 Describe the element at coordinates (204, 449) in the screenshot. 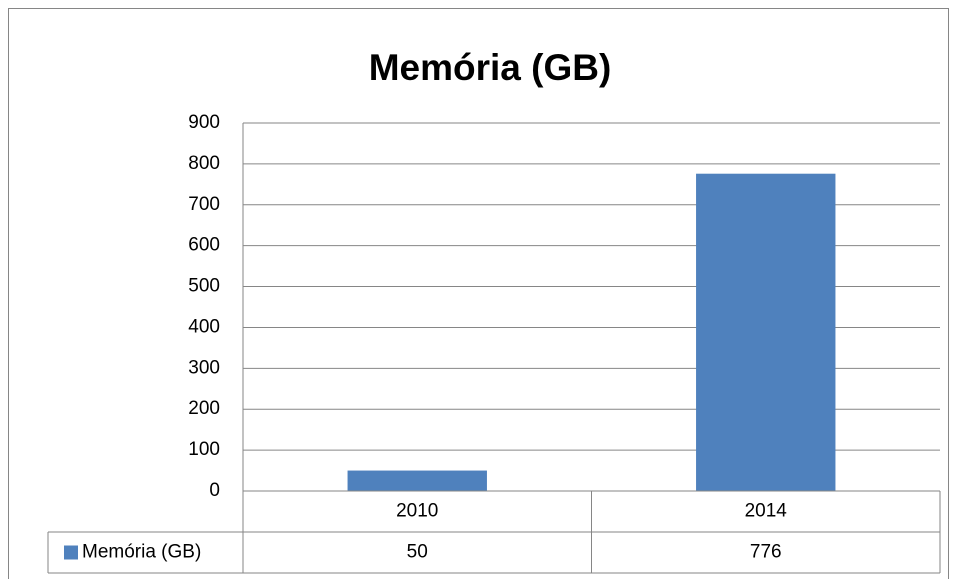

I see `y-tick-label: 100` at that location.